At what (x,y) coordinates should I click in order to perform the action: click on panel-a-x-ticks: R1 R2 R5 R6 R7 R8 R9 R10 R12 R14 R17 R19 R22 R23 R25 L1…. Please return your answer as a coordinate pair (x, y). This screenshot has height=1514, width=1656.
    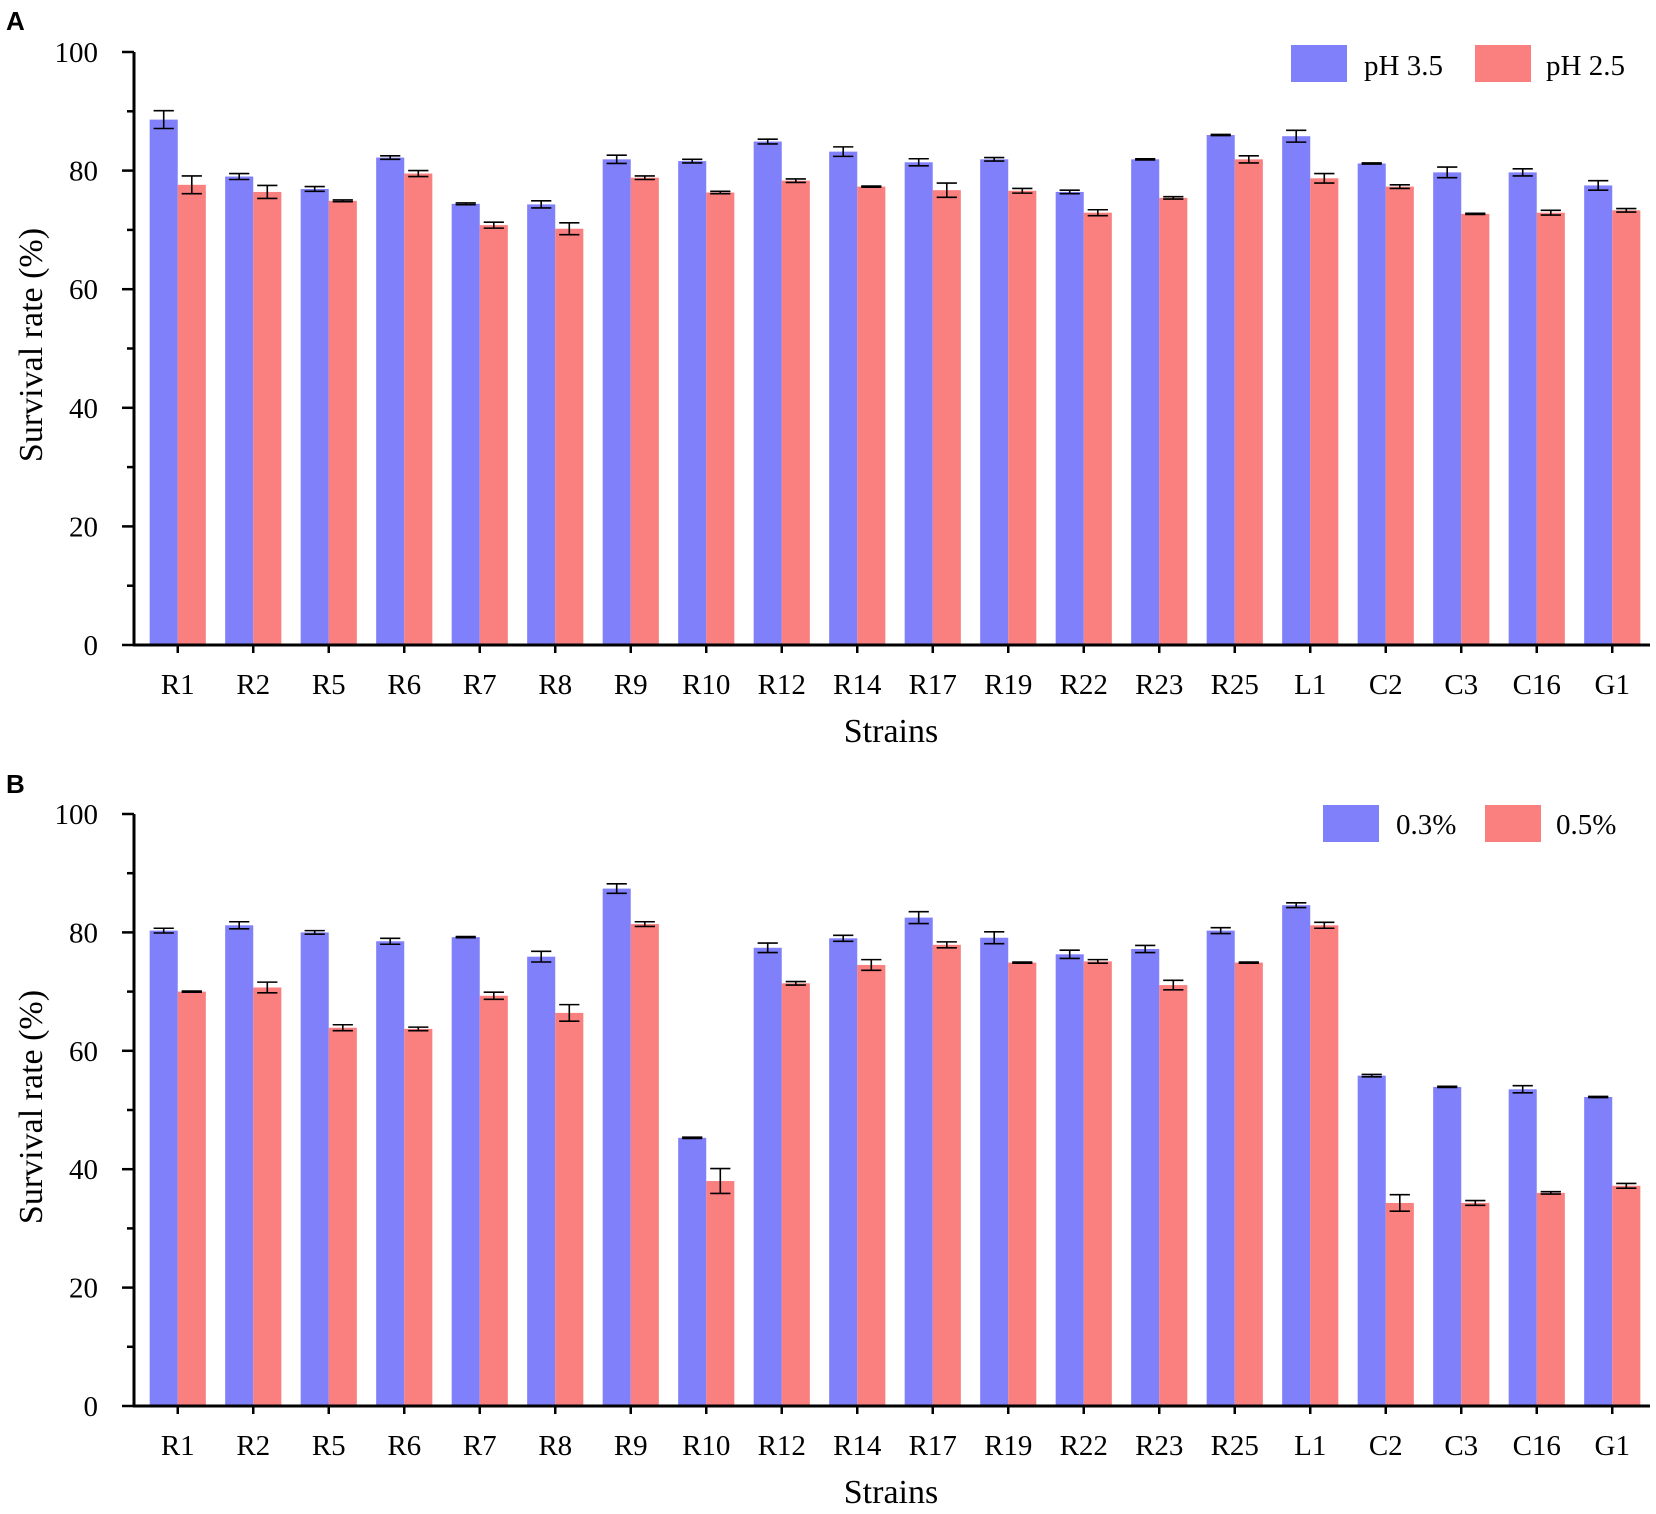
    Looking at the image, I should click on (895, 673).